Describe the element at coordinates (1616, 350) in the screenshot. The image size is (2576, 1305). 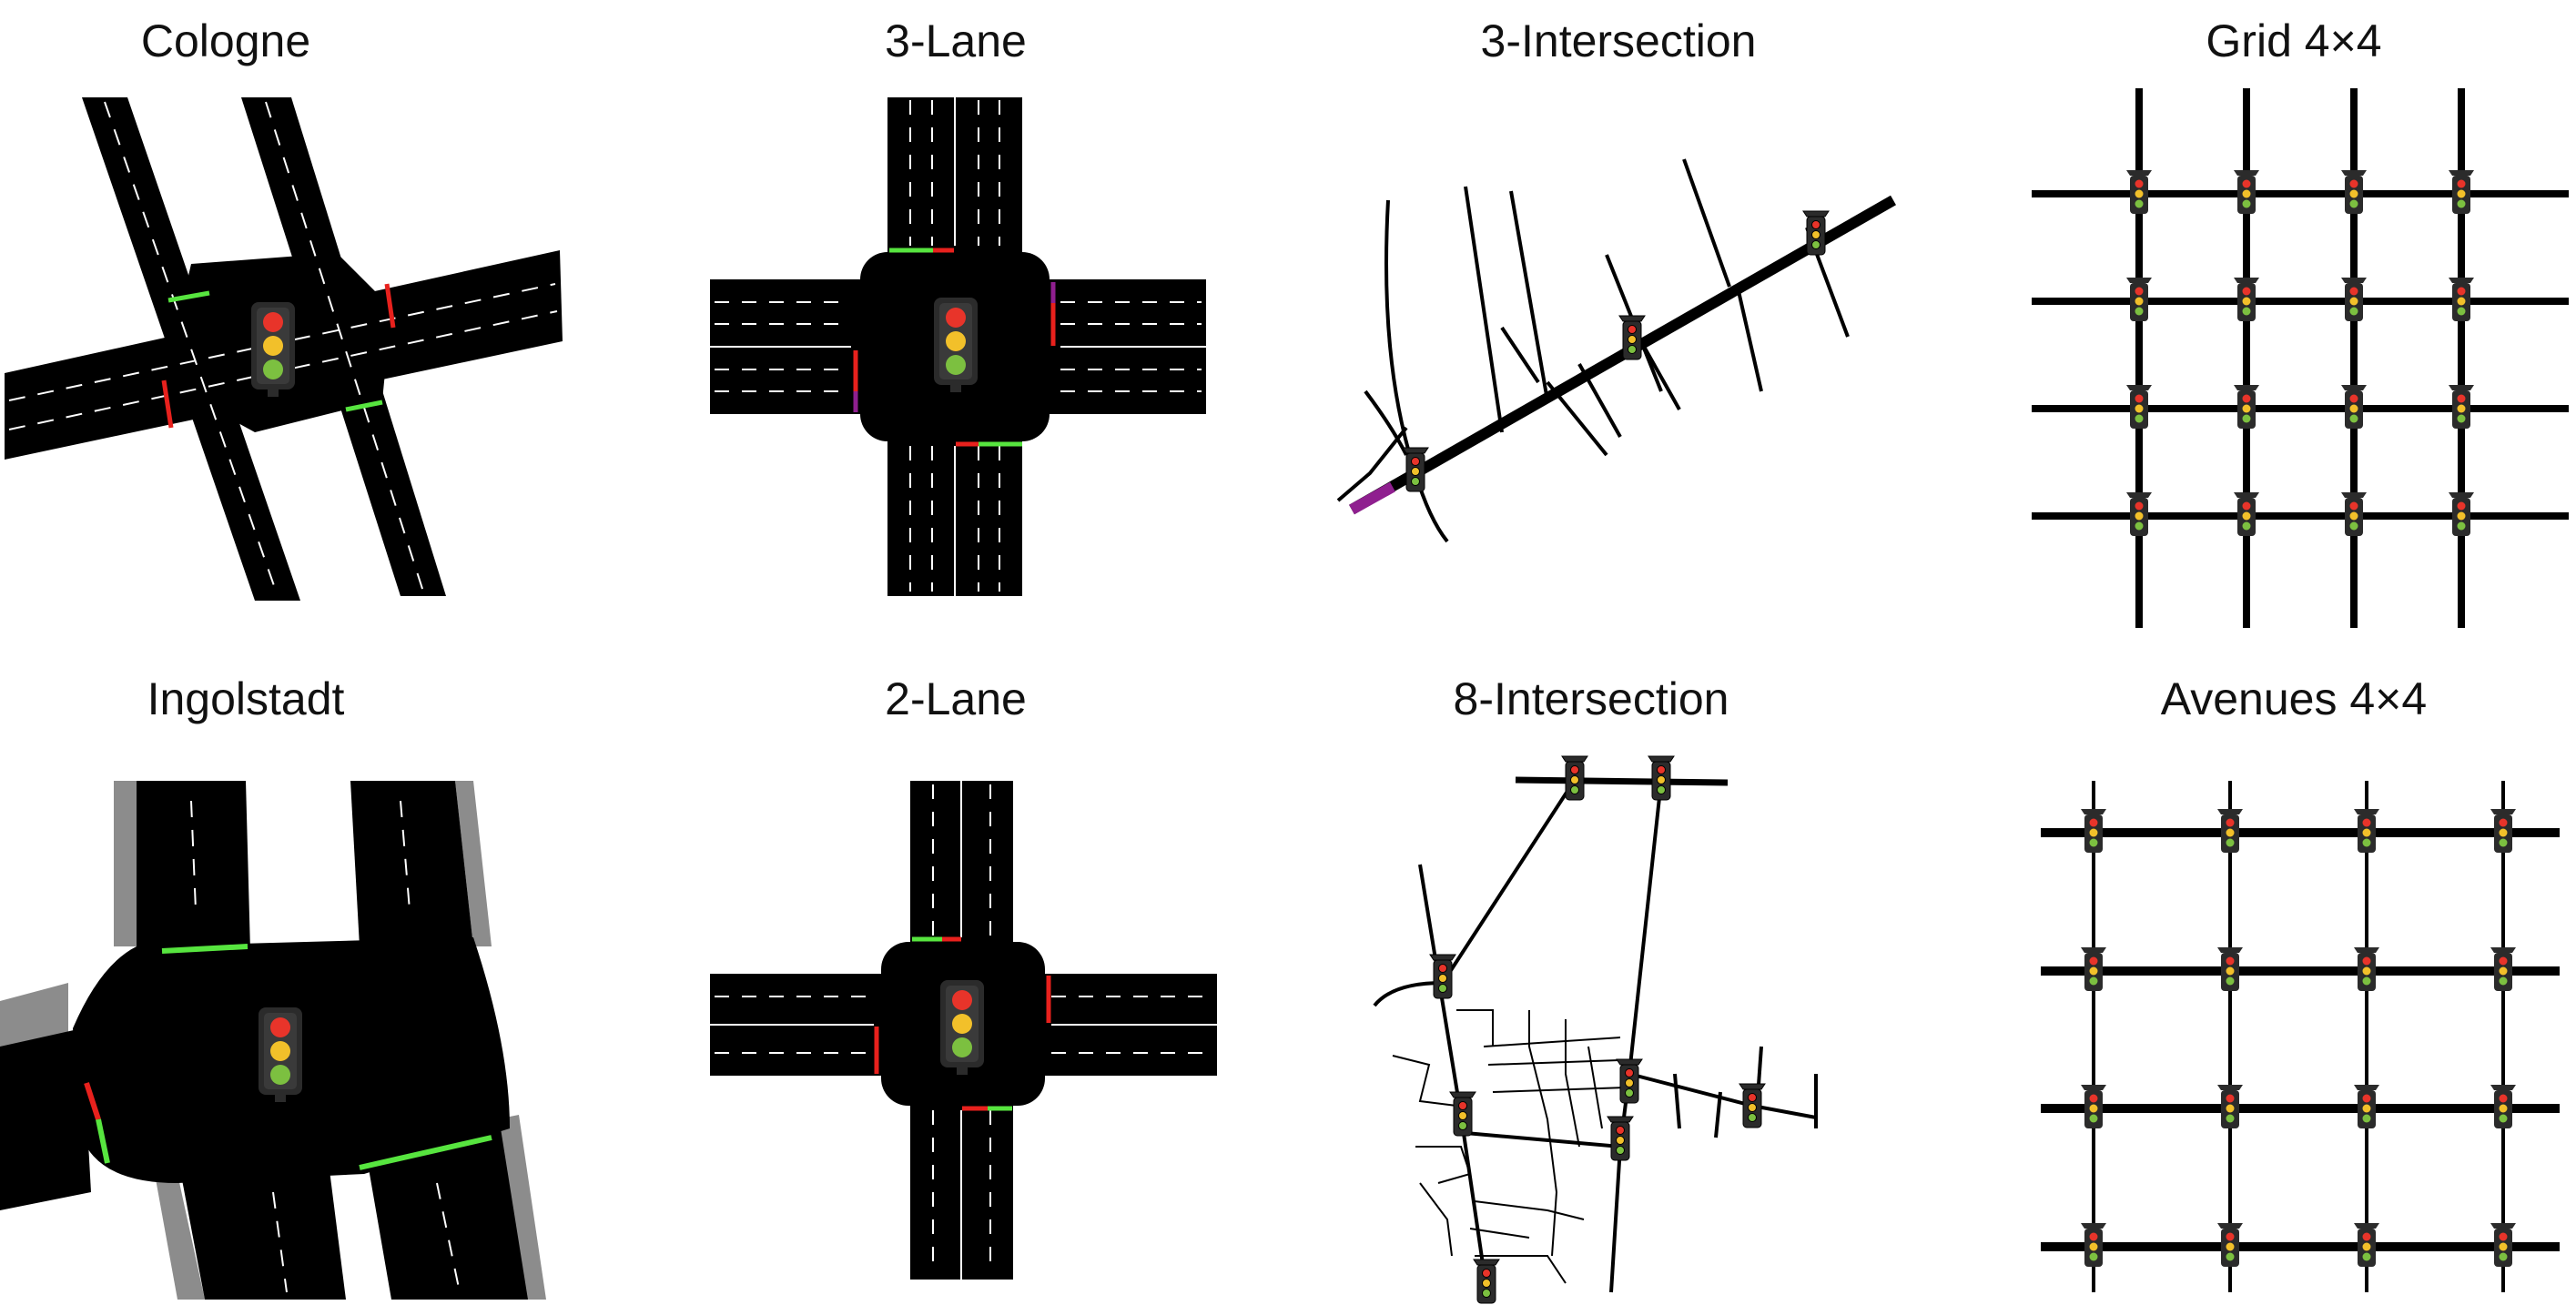
I see `three-intersection-map` at that location.